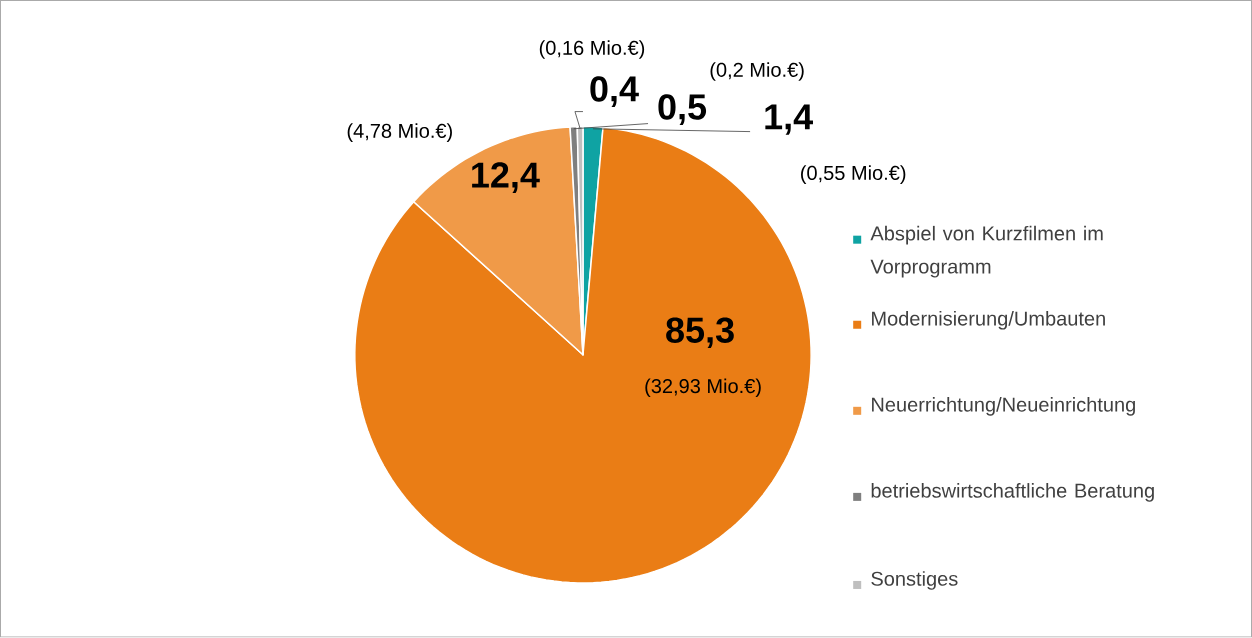 This screenshot has width=1252, height=638. I want to click on data-label: 85,3, so click(700, 333).